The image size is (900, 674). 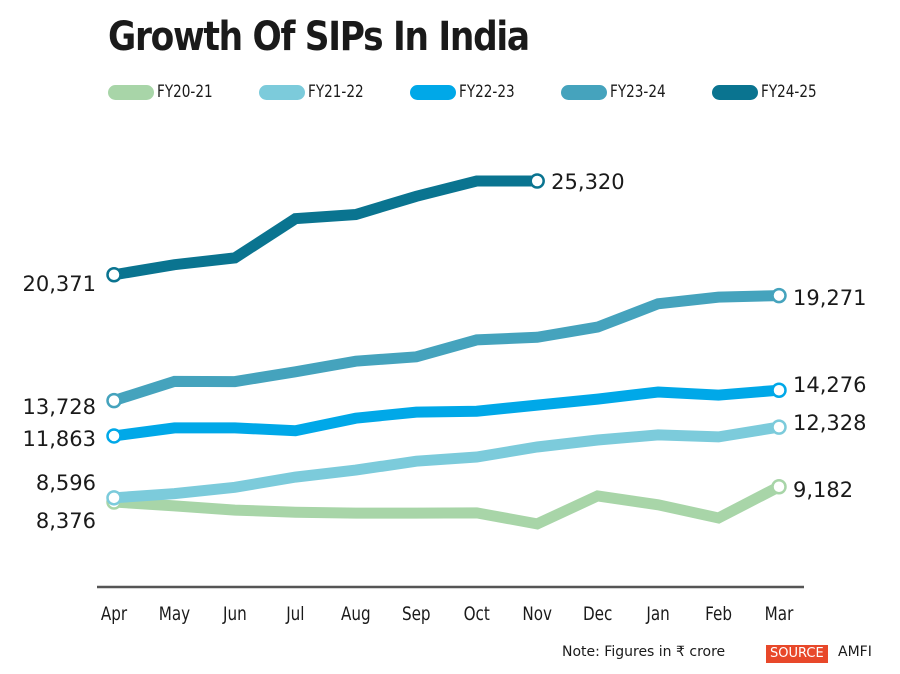 I want to click on end-value-label: 14,276, so click(x=829, y=385).